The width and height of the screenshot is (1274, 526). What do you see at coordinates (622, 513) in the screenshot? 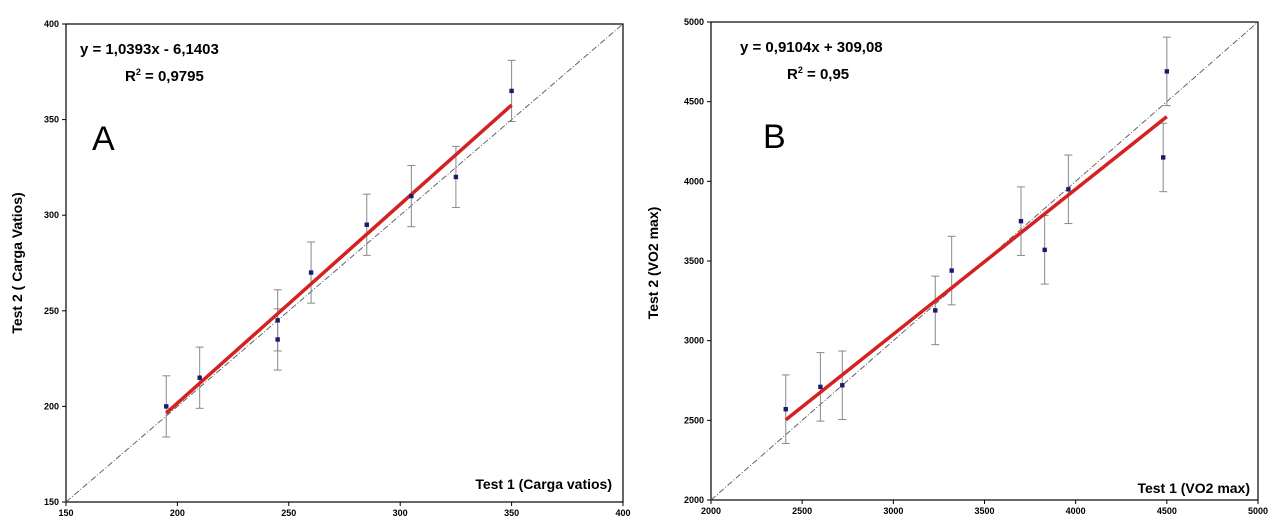
I see `x-tick-label-a: 400` at bounding box center [622, 513].